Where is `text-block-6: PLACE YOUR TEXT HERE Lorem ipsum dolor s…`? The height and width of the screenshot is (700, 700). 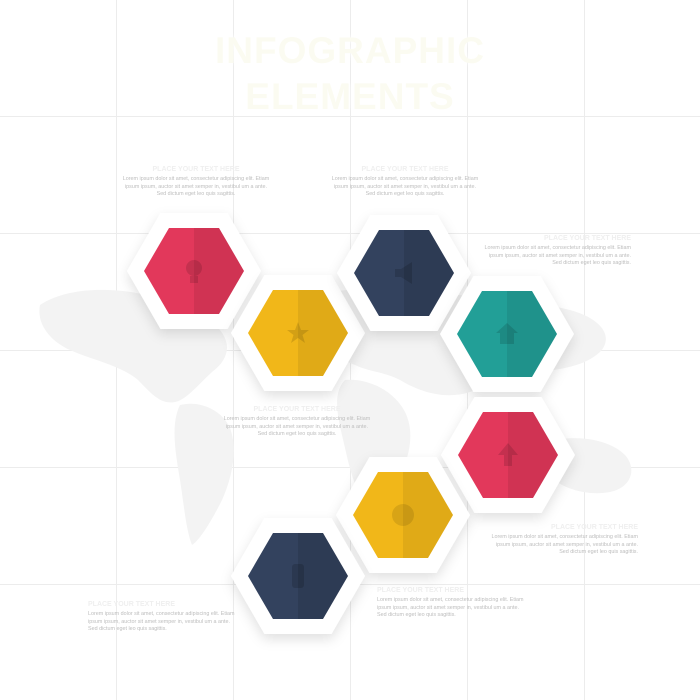 text-block-6: PLACE YOUR TEXT HERE Lorem ipsum dolor s… is located at coordinates (452, 603).